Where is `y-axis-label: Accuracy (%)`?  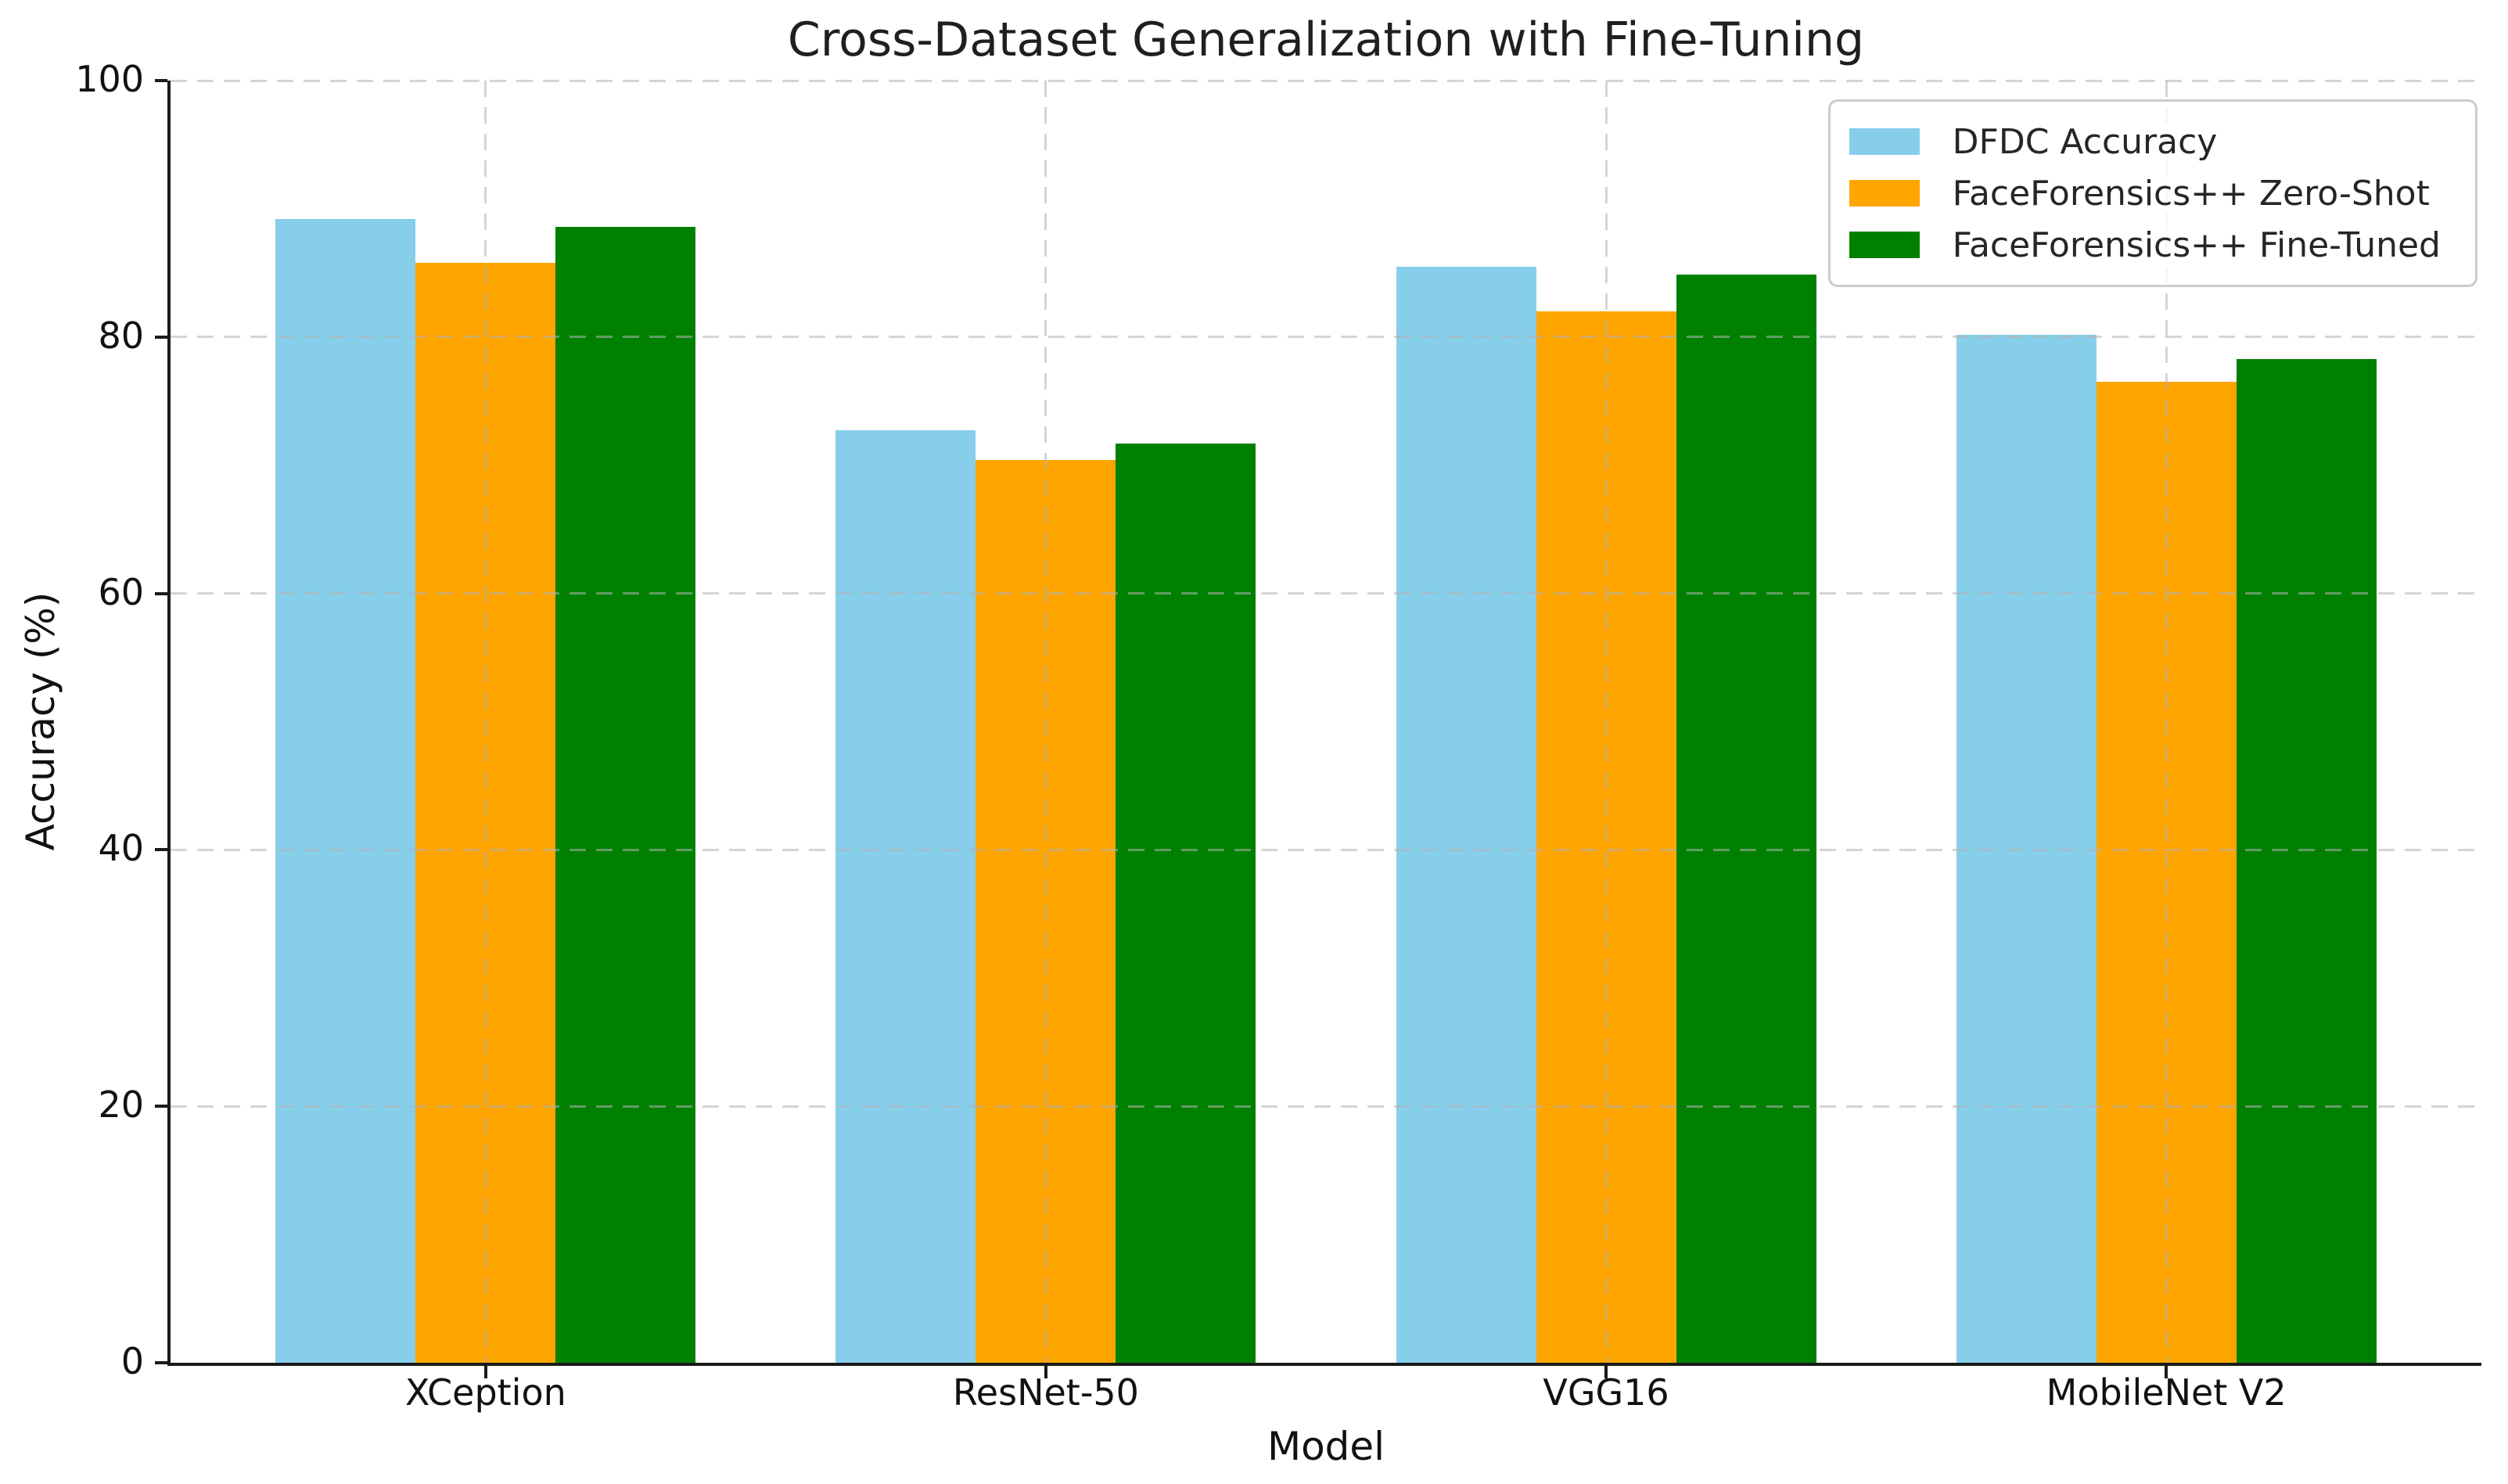
y-axis-label: Accuracy (%) is located at coordinates (40, 721).